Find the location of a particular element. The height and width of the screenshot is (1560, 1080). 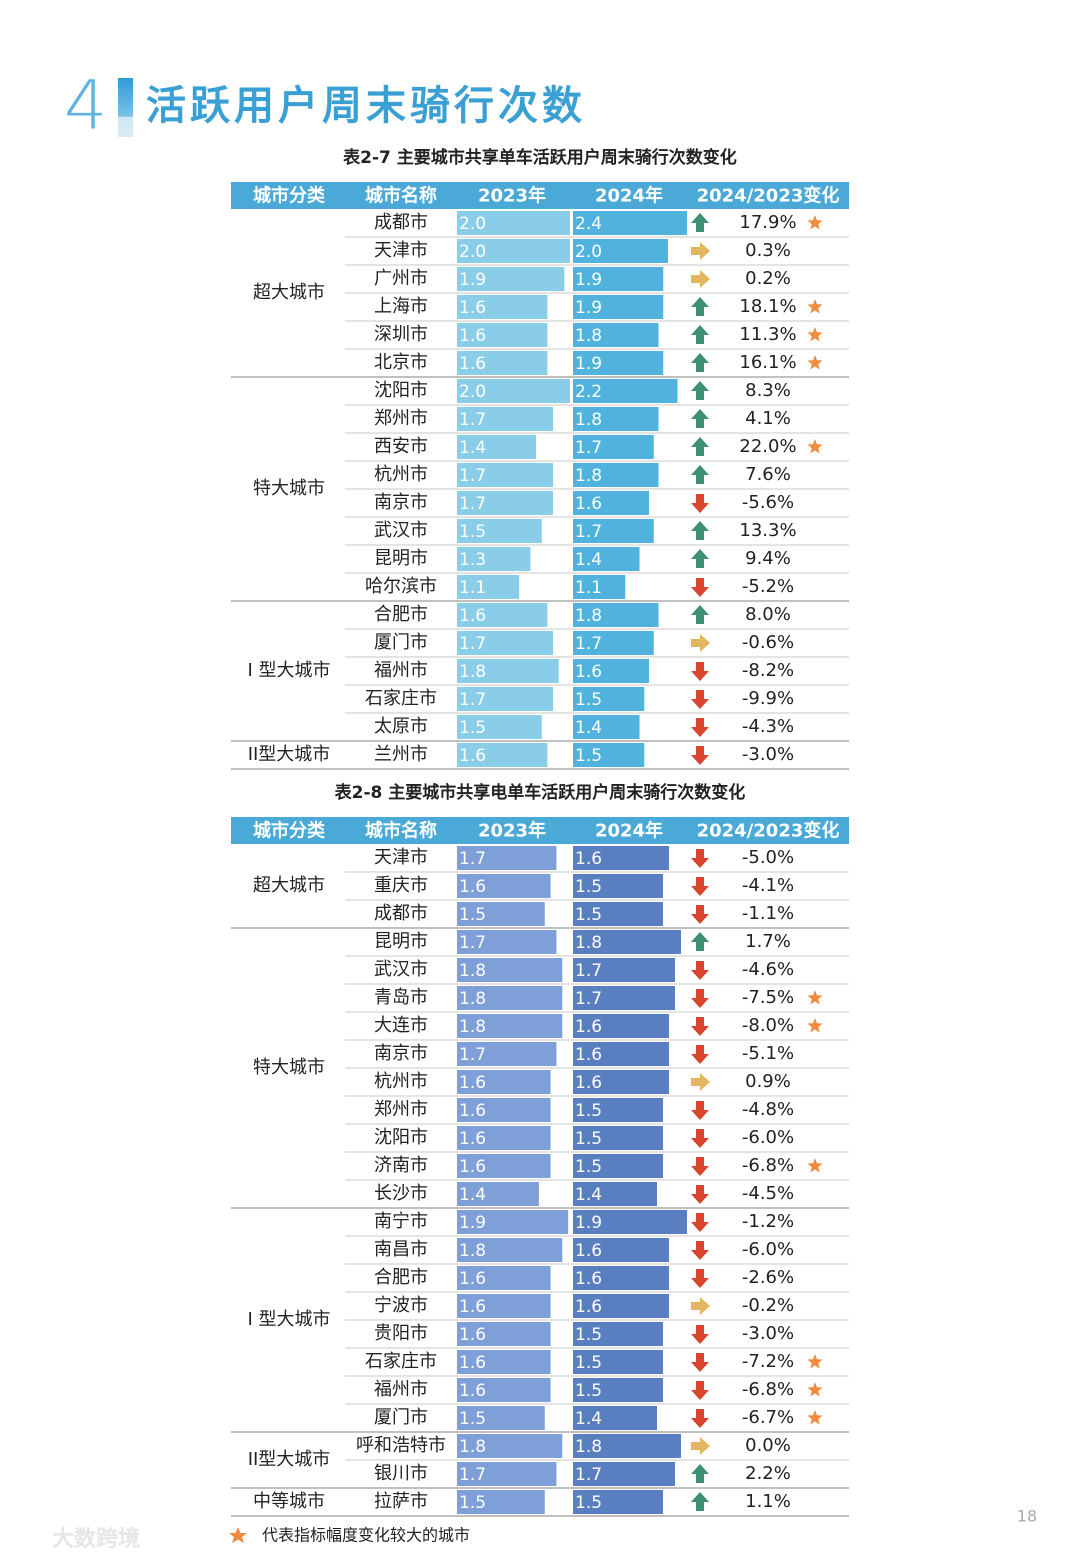

table-header is located at coordinates (540, 830).